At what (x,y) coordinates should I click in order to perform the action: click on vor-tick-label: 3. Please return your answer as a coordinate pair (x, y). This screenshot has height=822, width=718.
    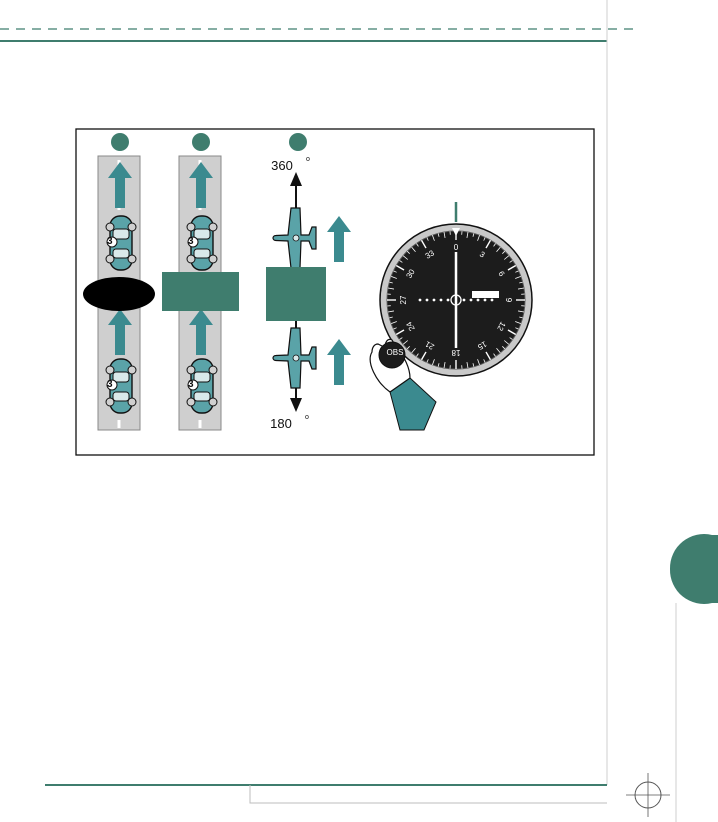
    Looking at the image, I should click on (482, 255).